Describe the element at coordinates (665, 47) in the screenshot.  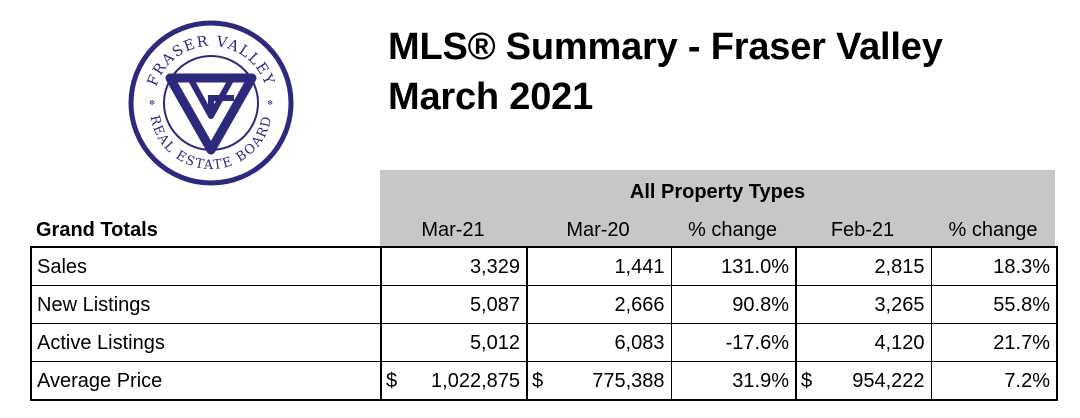
I see `title-line-1: MLS® Summary - Fraser Valley` at that location.